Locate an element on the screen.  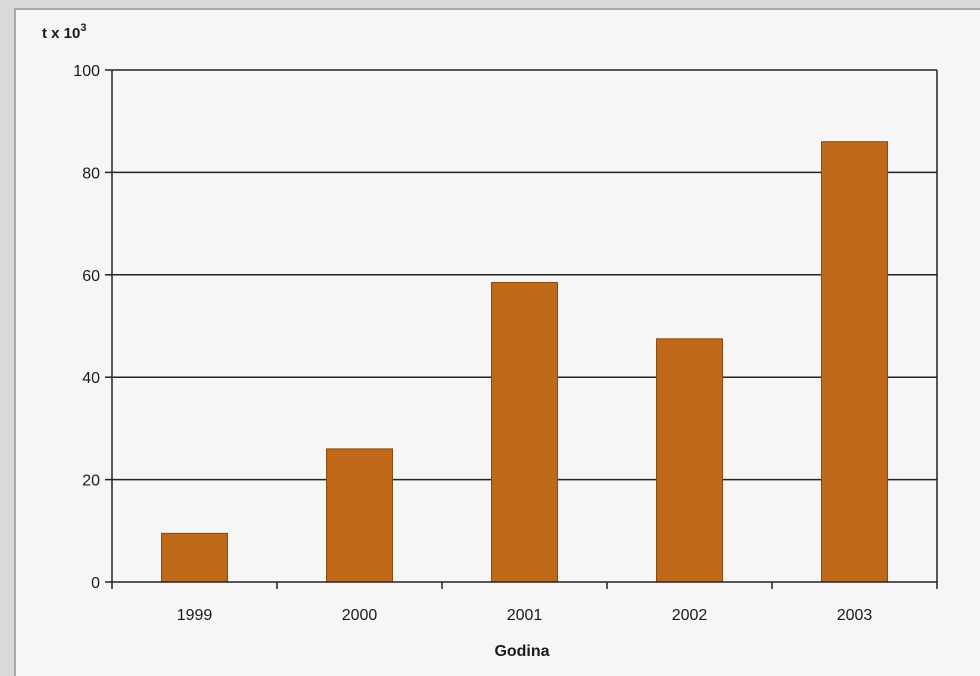
x-tick-label: 2002 is located at coordinates (690, 615).